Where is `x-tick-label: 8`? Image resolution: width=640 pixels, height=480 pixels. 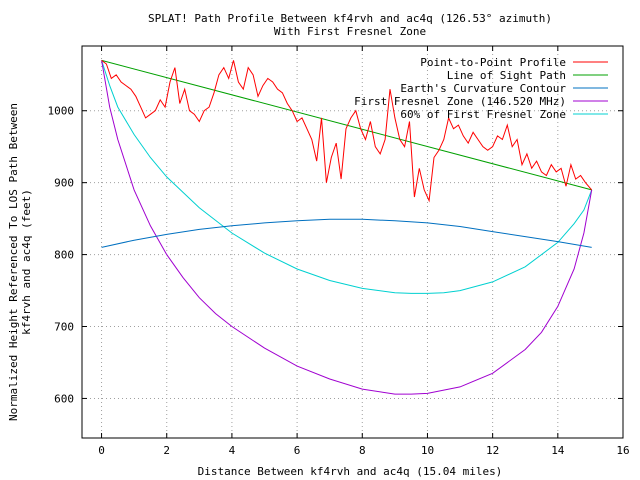 x-tick-label: 8 is located at coordinates (362, 450).